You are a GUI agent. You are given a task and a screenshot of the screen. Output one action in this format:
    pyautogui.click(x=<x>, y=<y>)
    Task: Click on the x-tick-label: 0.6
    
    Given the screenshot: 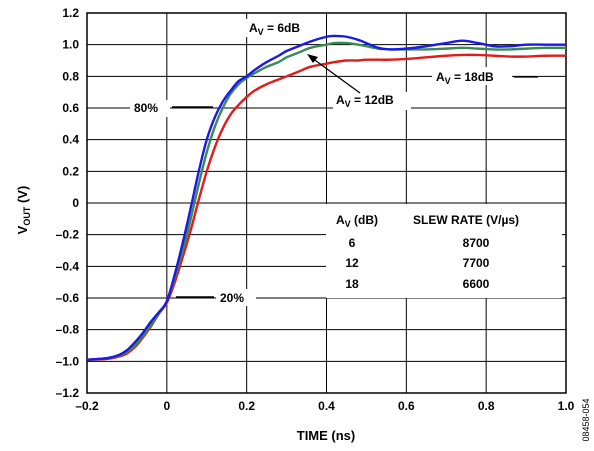 What is the action you would take?
    pyautogui.click(x=406, y=406)
    